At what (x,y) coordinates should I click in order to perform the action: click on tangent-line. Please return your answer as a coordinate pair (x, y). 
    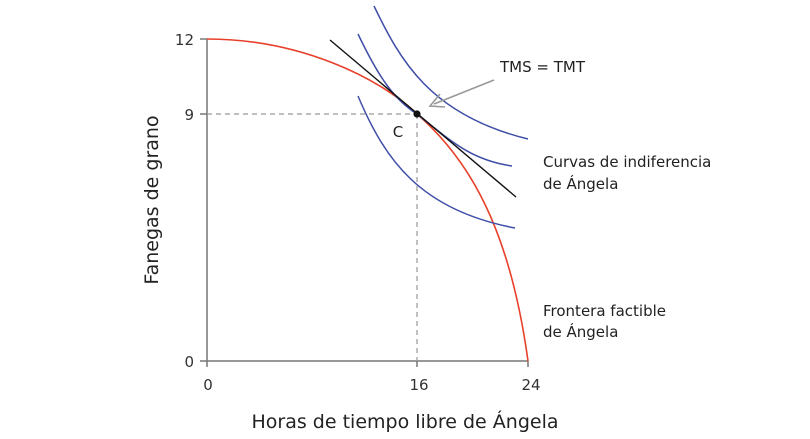
    Looking at the image, I should click on (423, 118).